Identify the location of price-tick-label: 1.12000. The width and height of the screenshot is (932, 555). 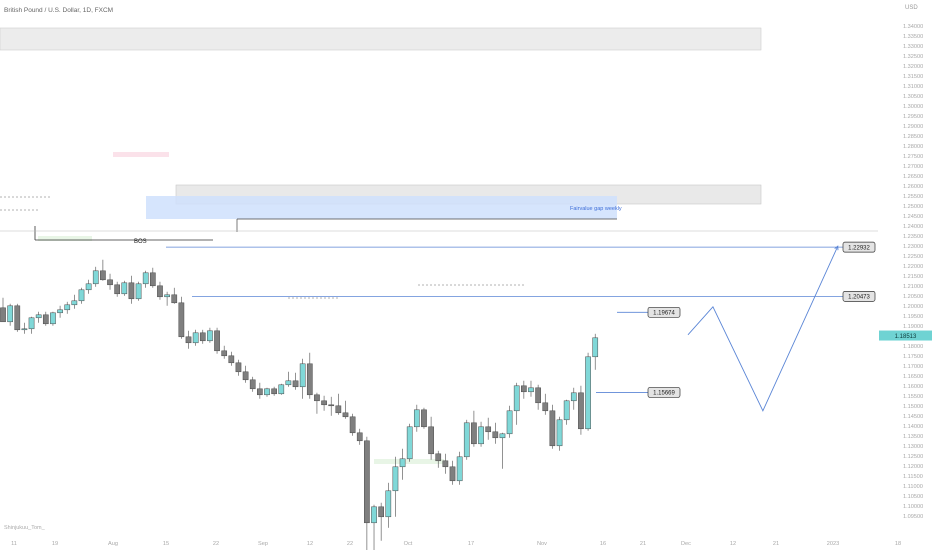
(913, 467).